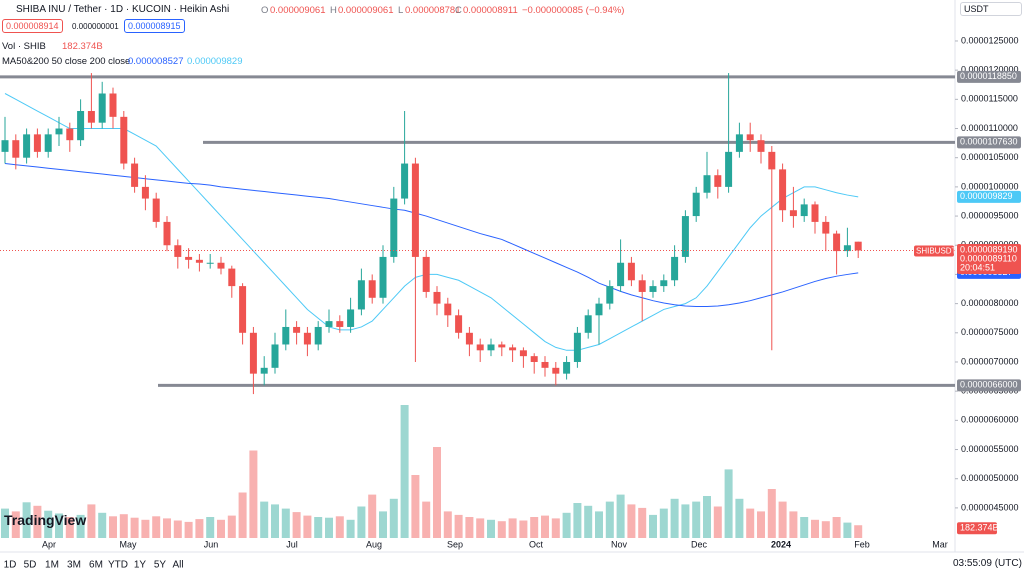  I want to click on y-tick-label: 0.0000060000, so click(990, 420).